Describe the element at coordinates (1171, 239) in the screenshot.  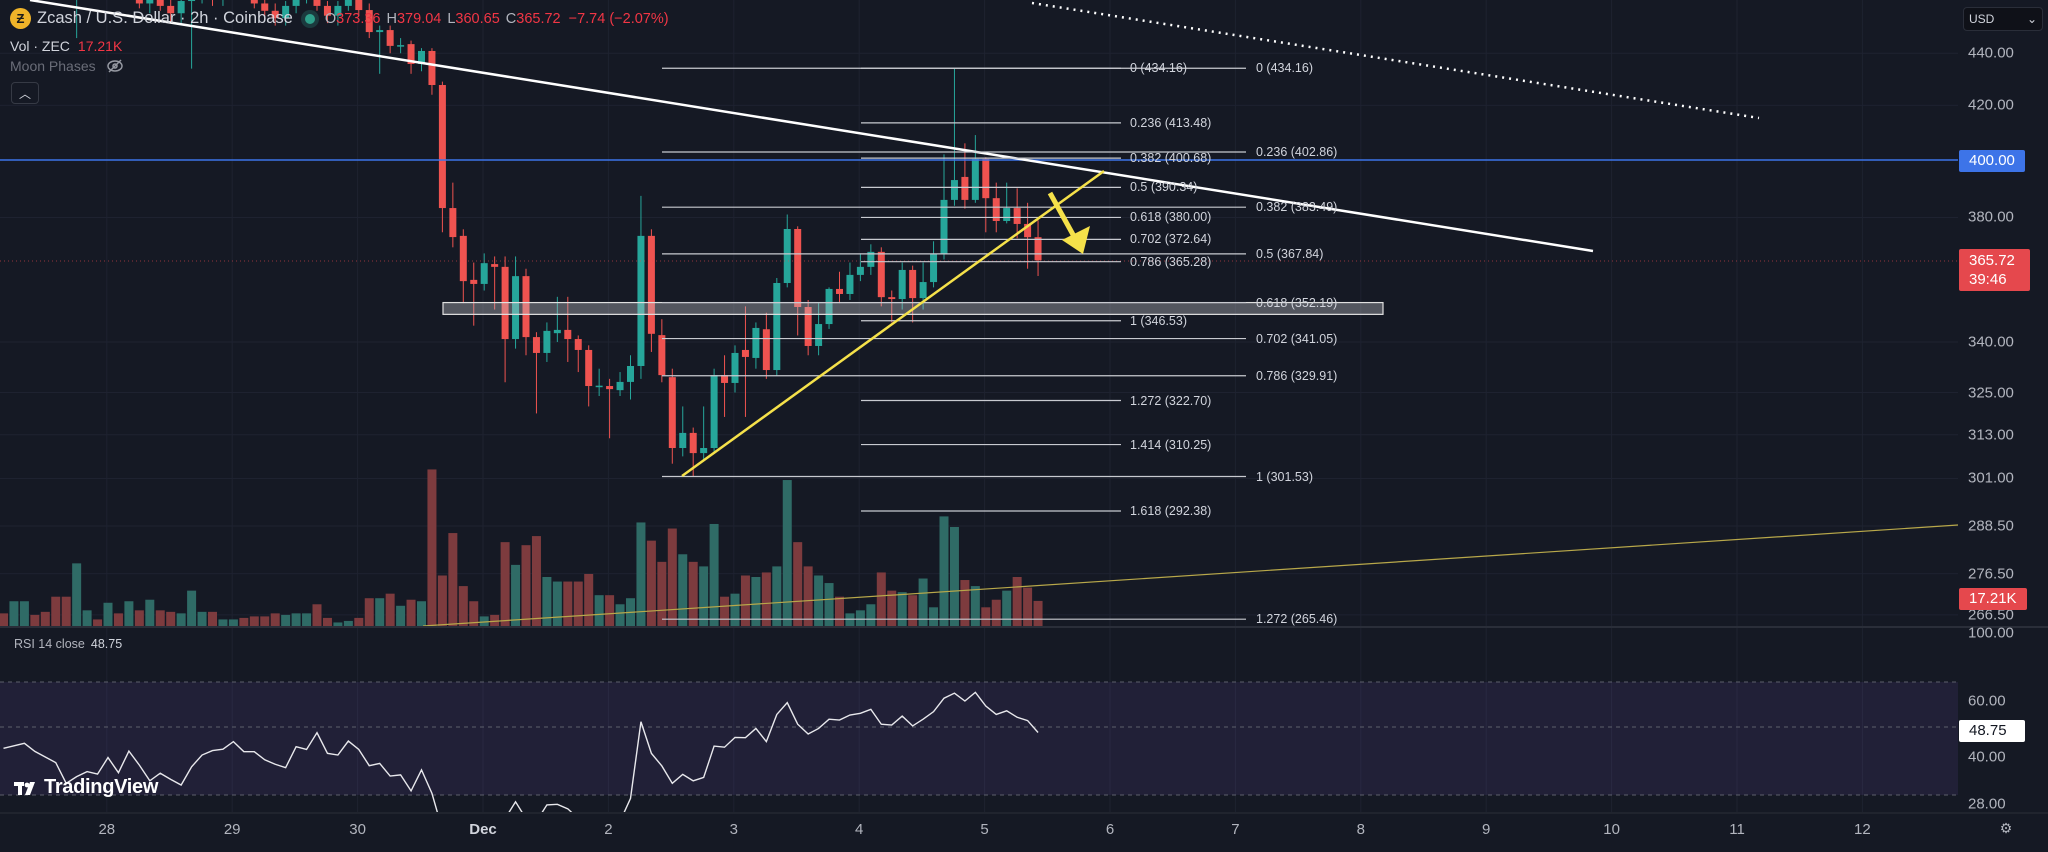
I see `fib-level-label: 0.702 (372.64)` at that location.